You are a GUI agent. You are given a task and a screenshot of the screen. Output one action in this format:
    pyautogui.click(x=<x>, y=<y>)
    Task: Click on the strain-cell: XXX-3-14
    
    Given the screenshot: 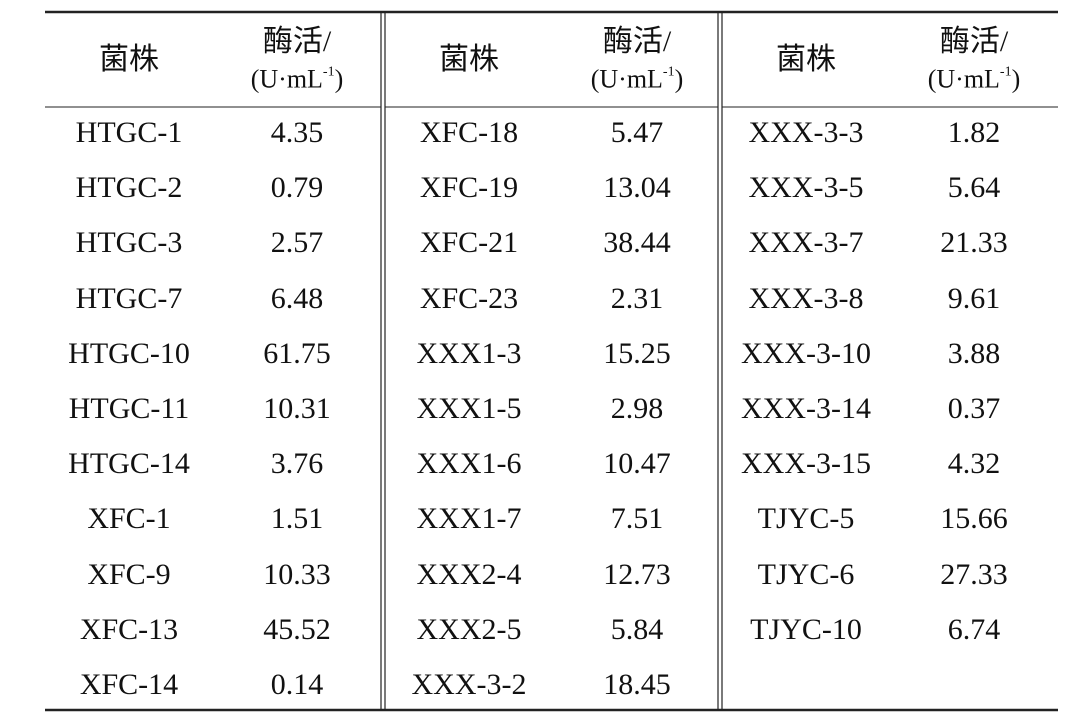 What is the action you would take?
    pyautogui.click(x=806, y=408)
    